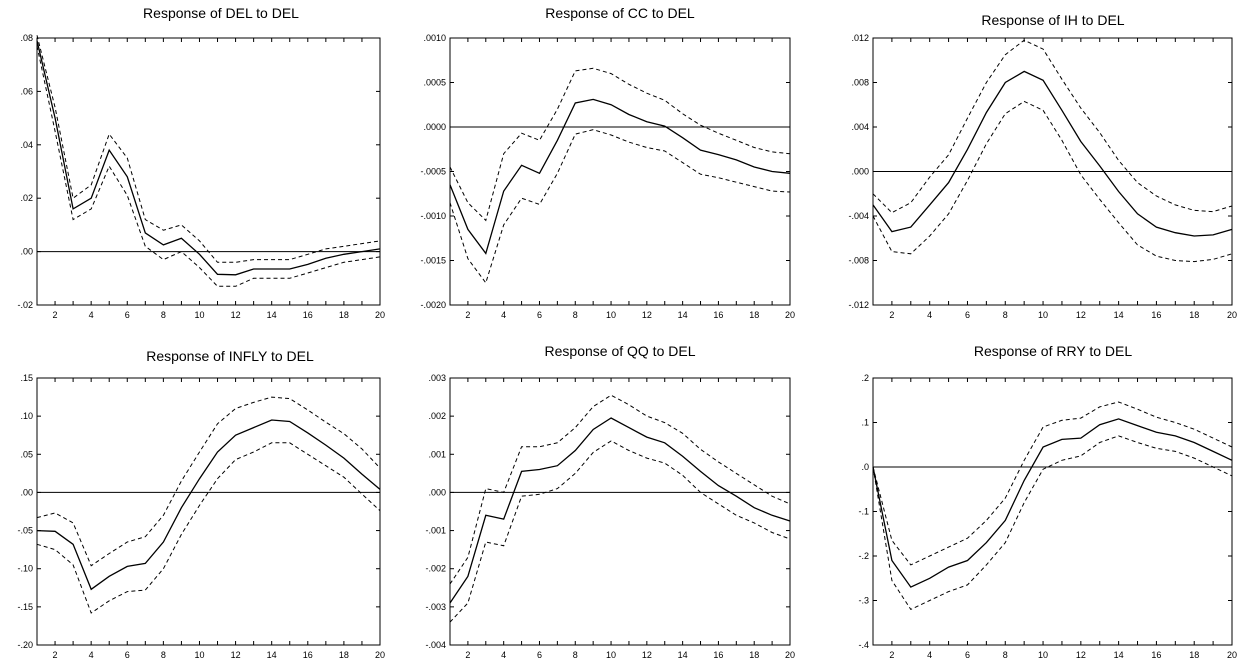 The width and height of the screenshot is (1245, 668). What do you see at coordinates (435, 607) in the screenshot?
I see `y-tick-label: -.003` at bounding box center [435, 607].